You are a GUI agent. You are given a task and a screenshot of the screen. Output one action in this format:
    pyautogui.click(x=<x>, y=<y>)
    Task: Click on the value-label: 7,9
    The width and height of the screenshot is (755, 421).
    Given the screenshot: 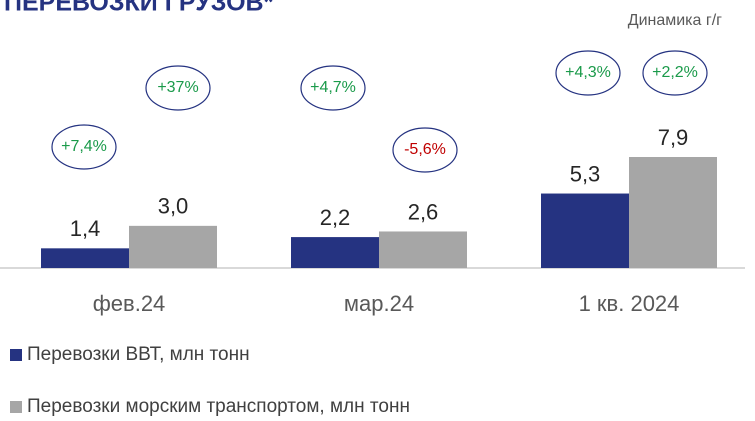 What is the action you would take?
    pyautogui.click(x=673, y=137)
    